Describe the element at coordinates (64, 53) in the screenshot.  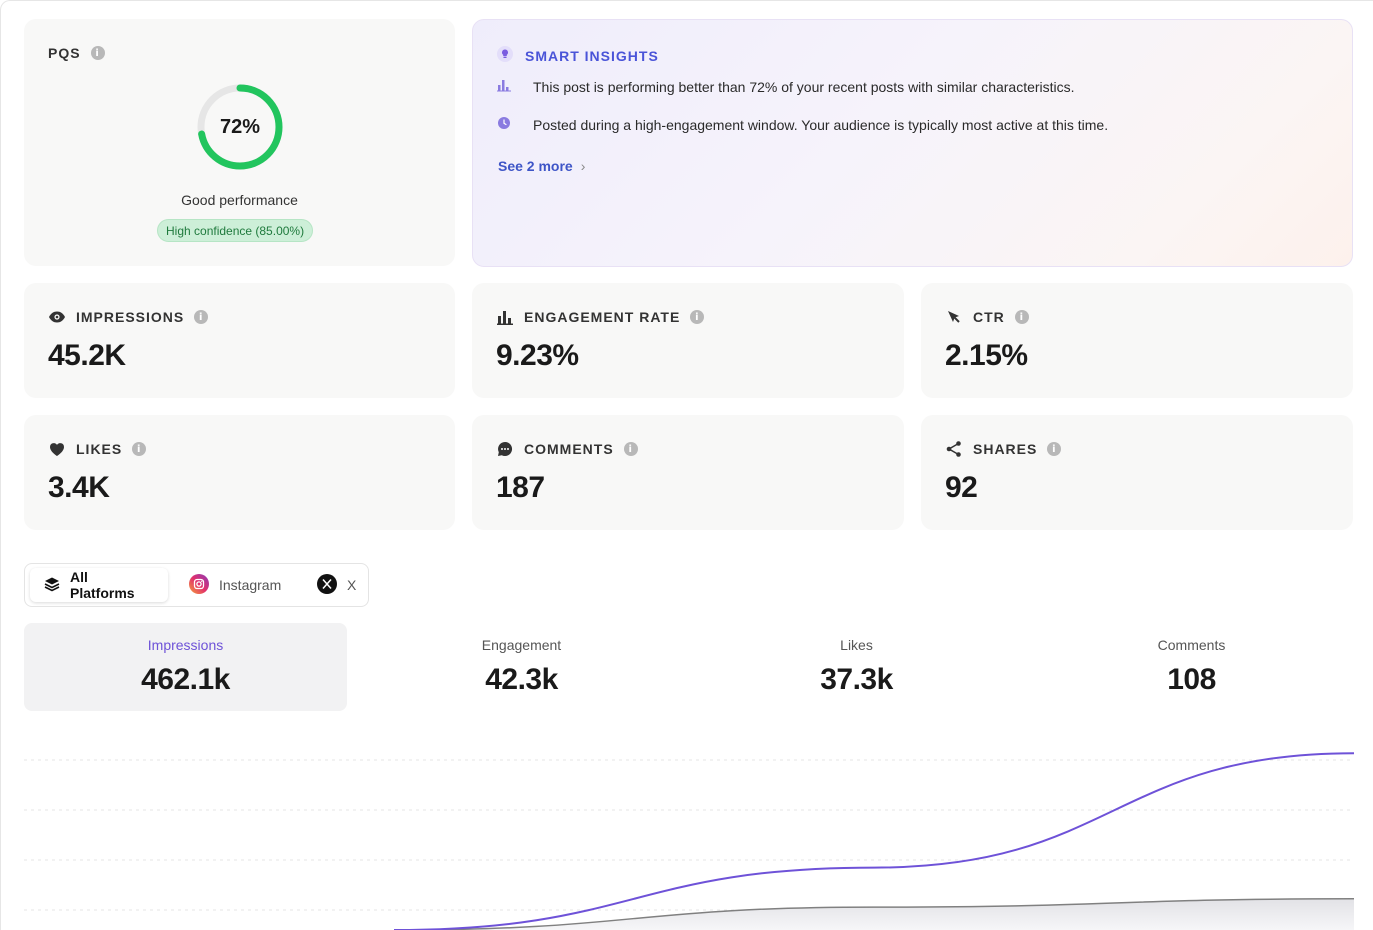
I see `pqs-title-text: PQS` at that location.